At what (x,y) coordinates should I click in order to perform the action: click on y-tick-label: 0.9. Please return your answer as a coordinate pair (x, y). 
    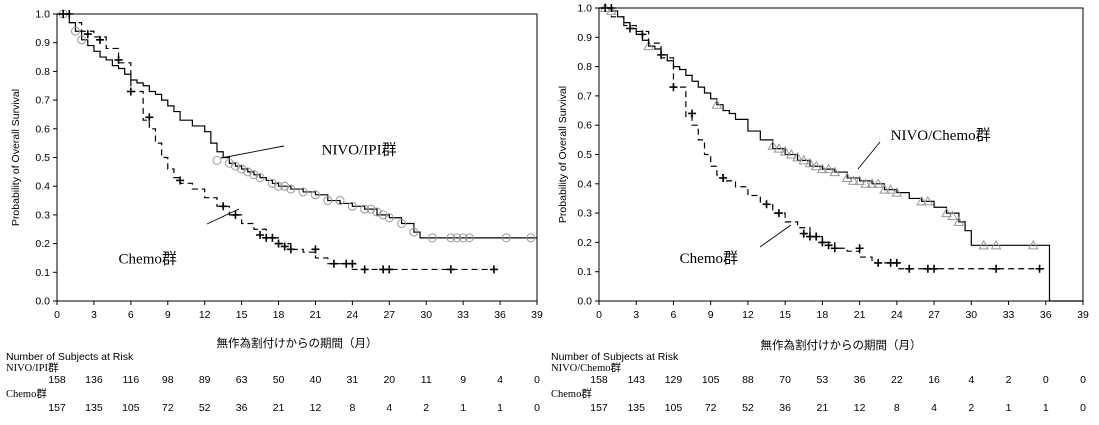
    Looking at the image, I should click on (584, 38).